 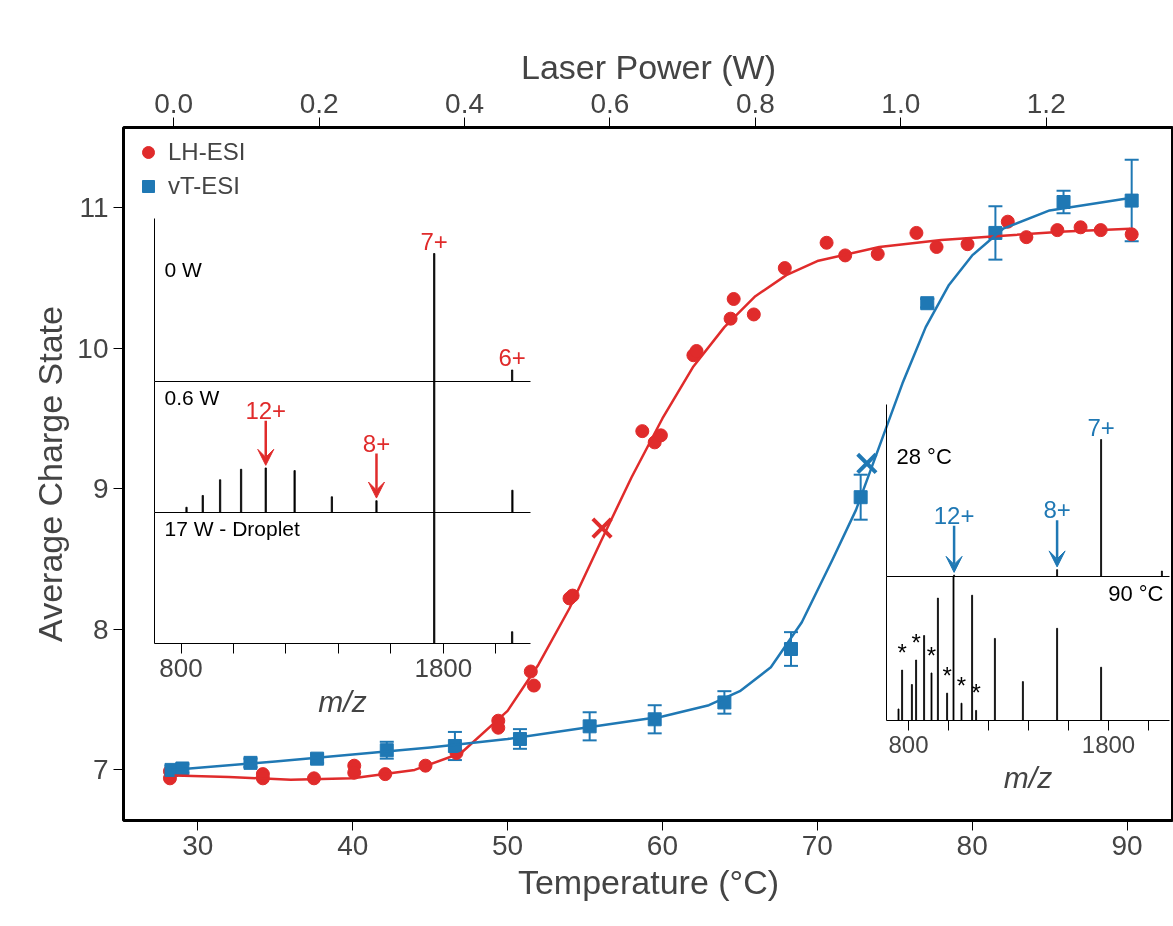 I want to click on x2-tick-label: 0.8, so click(x=755, y=103).